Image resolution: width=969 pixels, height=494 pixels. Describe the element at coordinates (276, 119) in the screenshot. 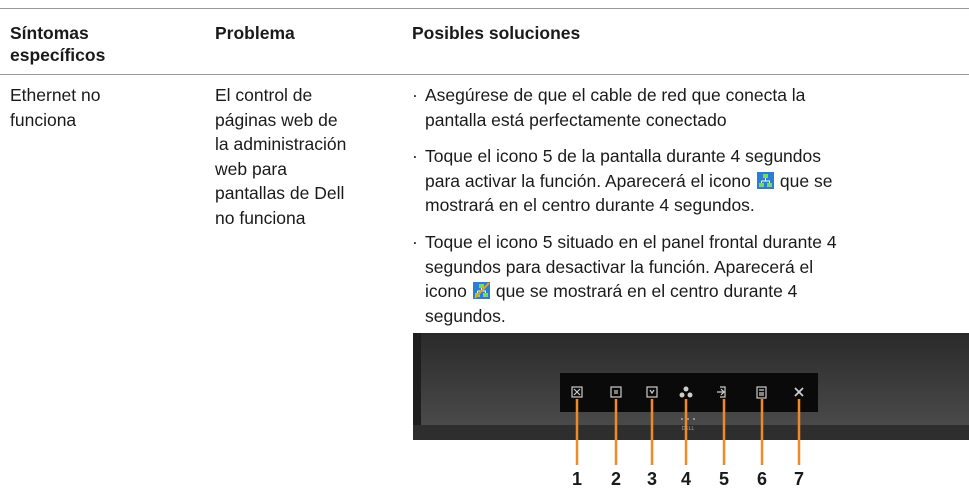

I see `cell-line: páginas web de` at that location.